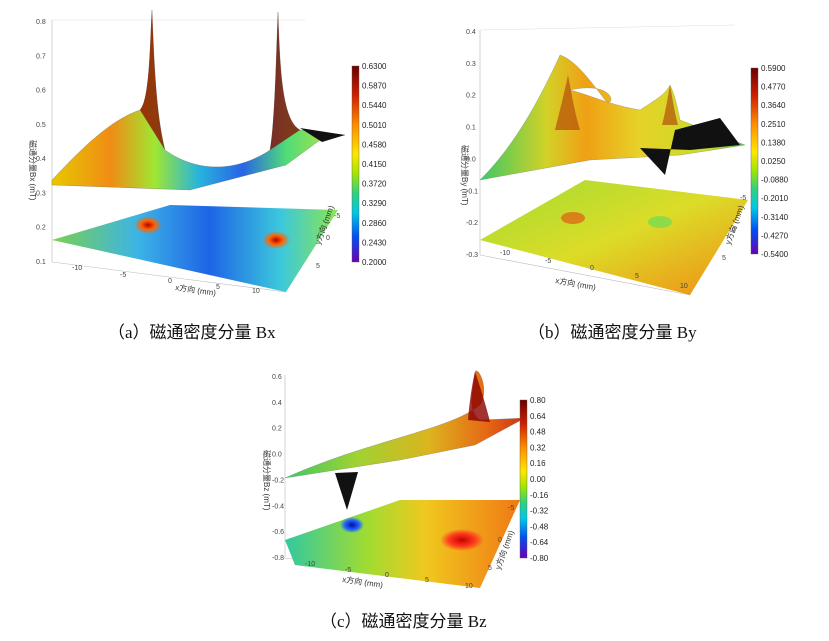 This screenshot has height=641, width=829. I want to click on bx-surface, so click(198, 100).